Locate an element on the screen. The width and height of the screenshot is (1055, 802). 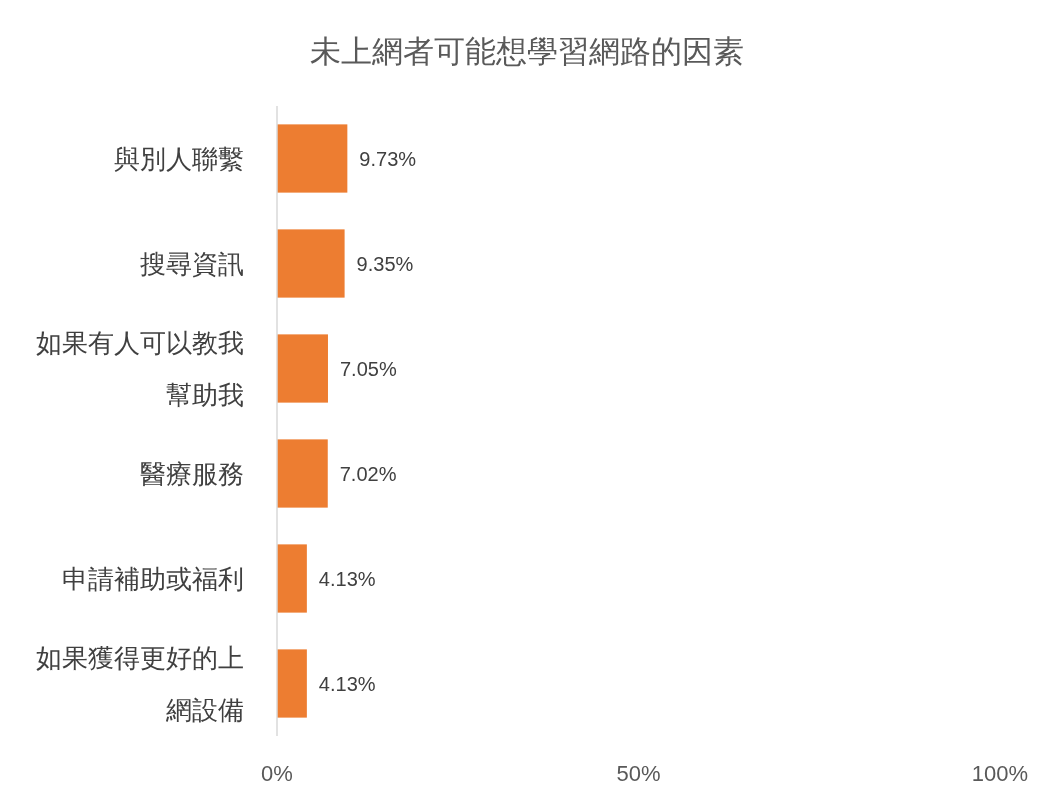
data-label: 9.35% is located at coordinates (385, 263).